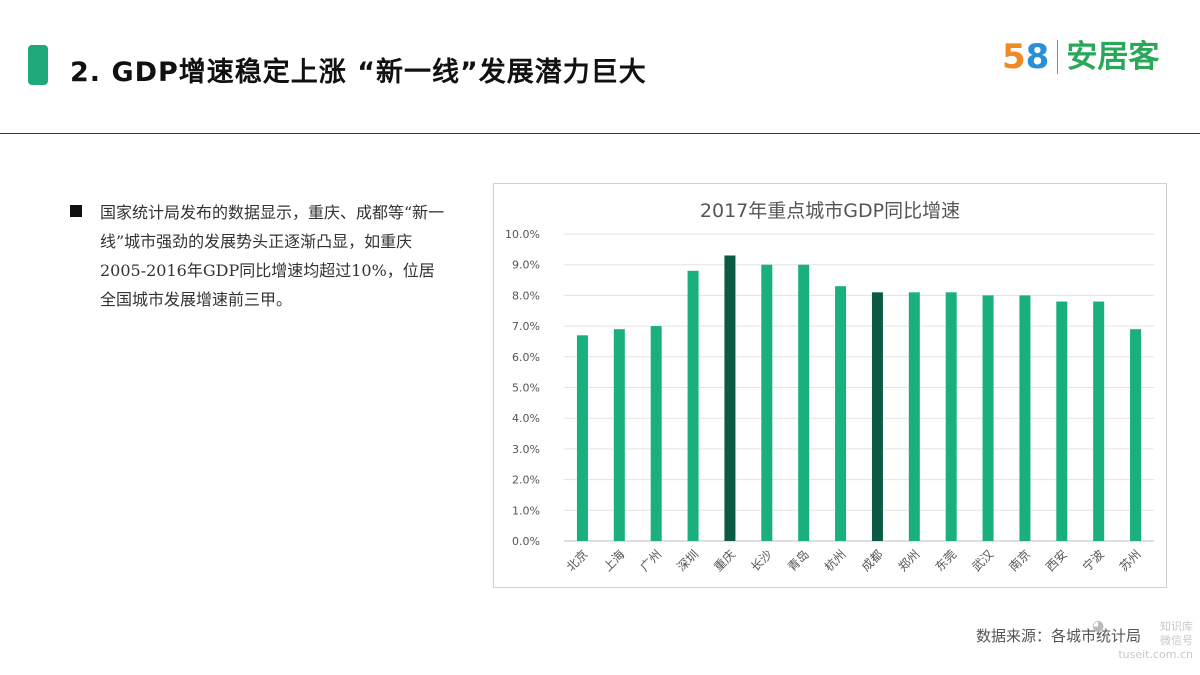 The image size is (1200, 675). I want to click on y-tick-label: 2.0%, so click(526, 480).